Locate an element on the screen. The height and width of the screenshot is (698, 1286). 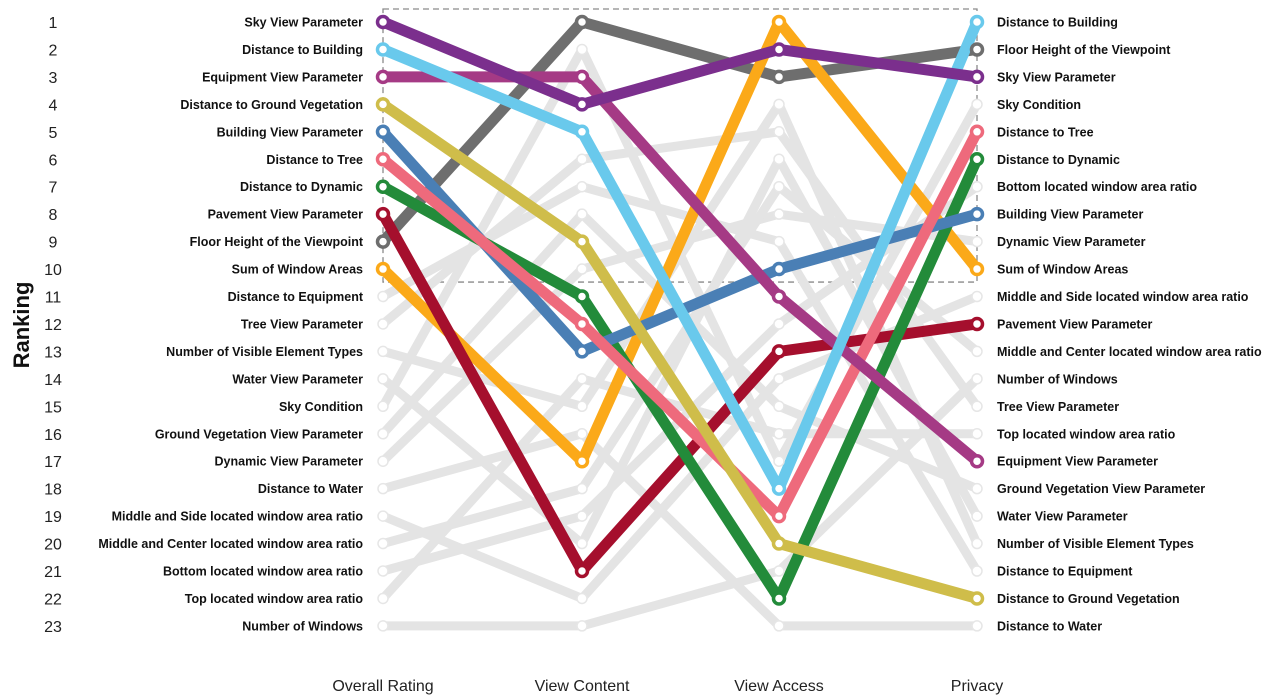
axis-label-overall-rating: Overall Rating is located at coordinates (382, 686).